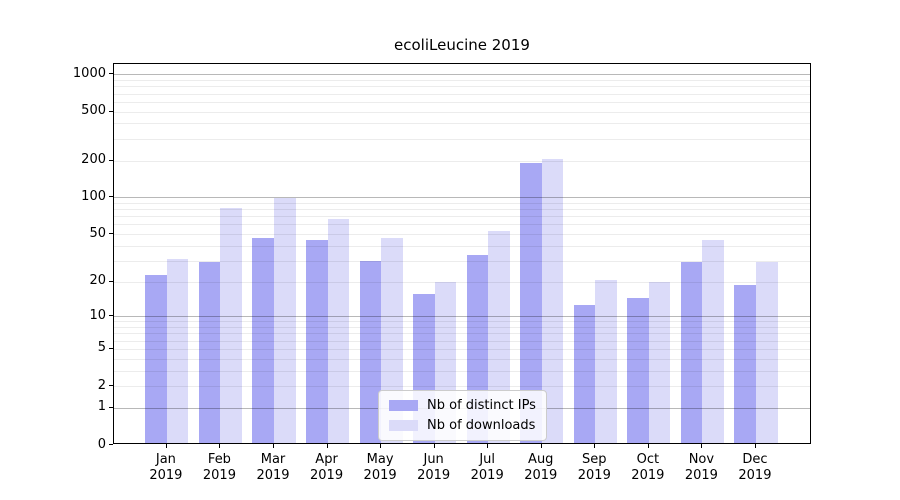  What do you see at coordinates (755, 467) in the screenshot?
I see `x-tick-label-dec: Dec 2019` at bounding box center [755, 467].